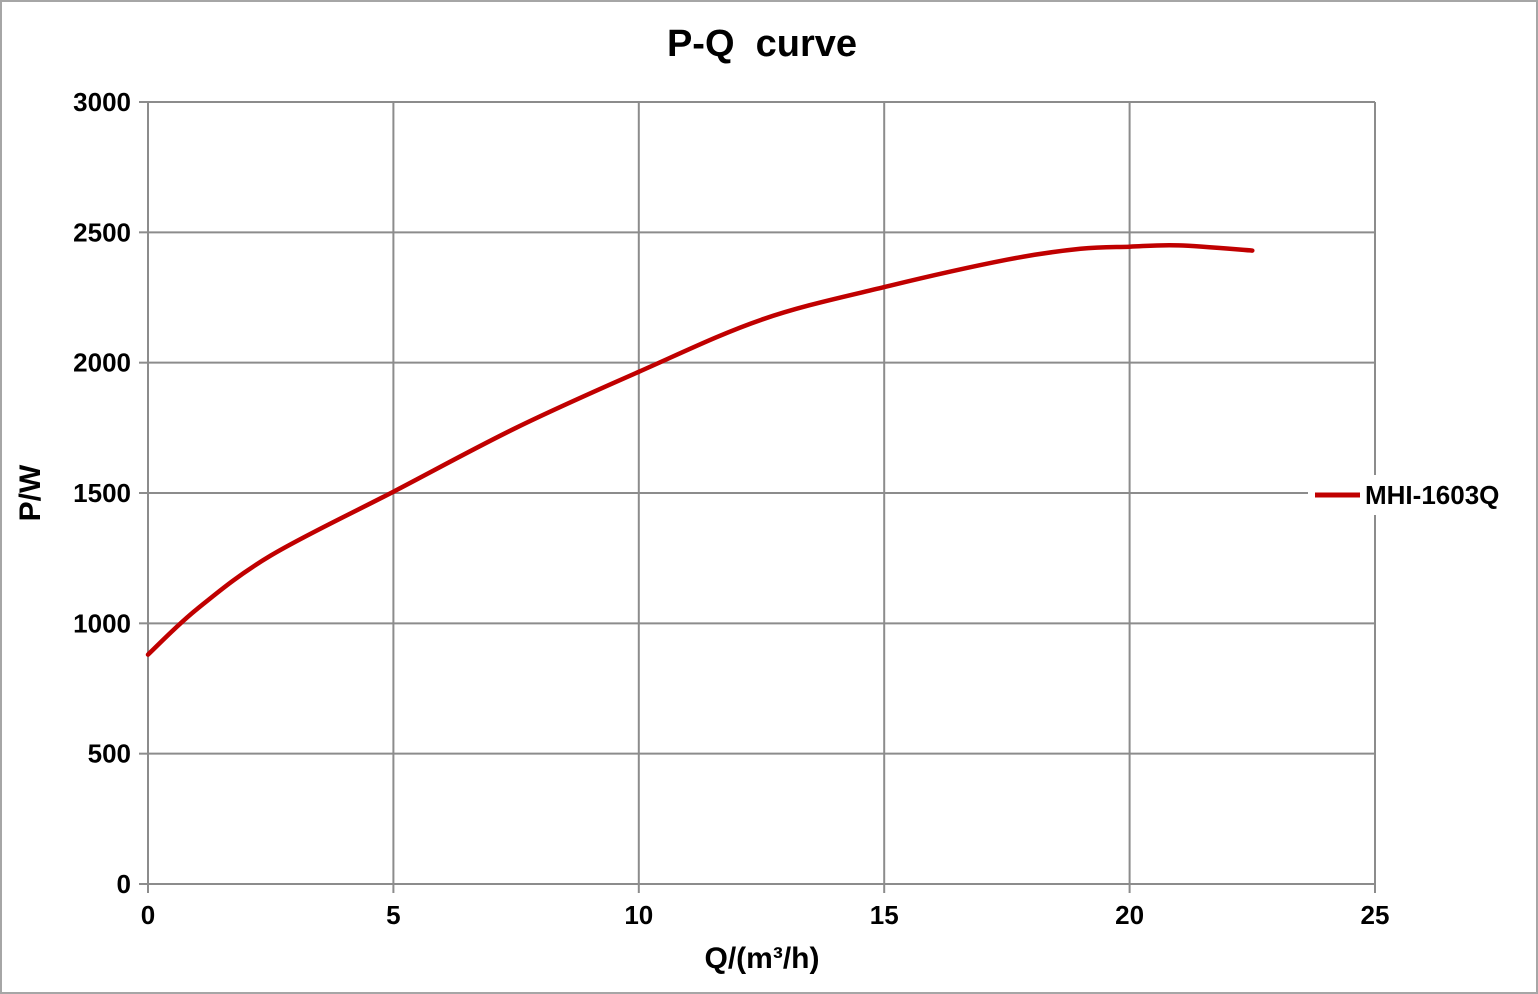 Image resolution: width=1538 pixels, height=994 pixels. I want to click on y-tick-label-2000: 2000, so click(102, 363).